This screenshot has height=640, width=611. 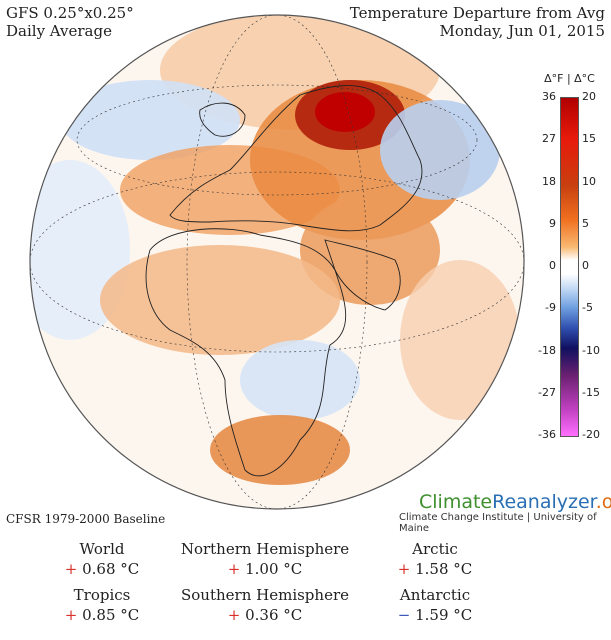 I want to click on indian-ocean-blob, so click(x=460, y=340).